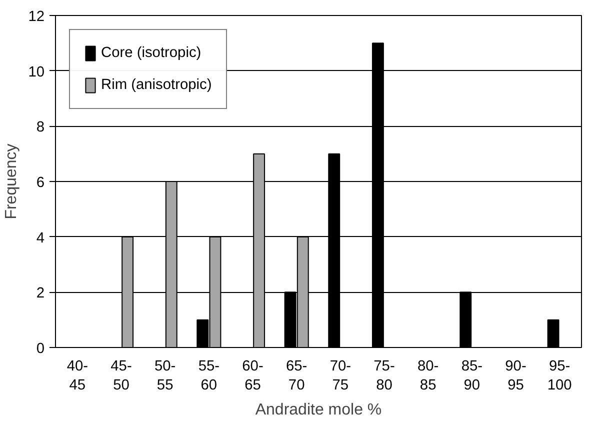 The image size is (591, 421). Describe the element at coordinates (384, 376) in the screenshot. I see `x-tick-label: 75- 80` at that location.